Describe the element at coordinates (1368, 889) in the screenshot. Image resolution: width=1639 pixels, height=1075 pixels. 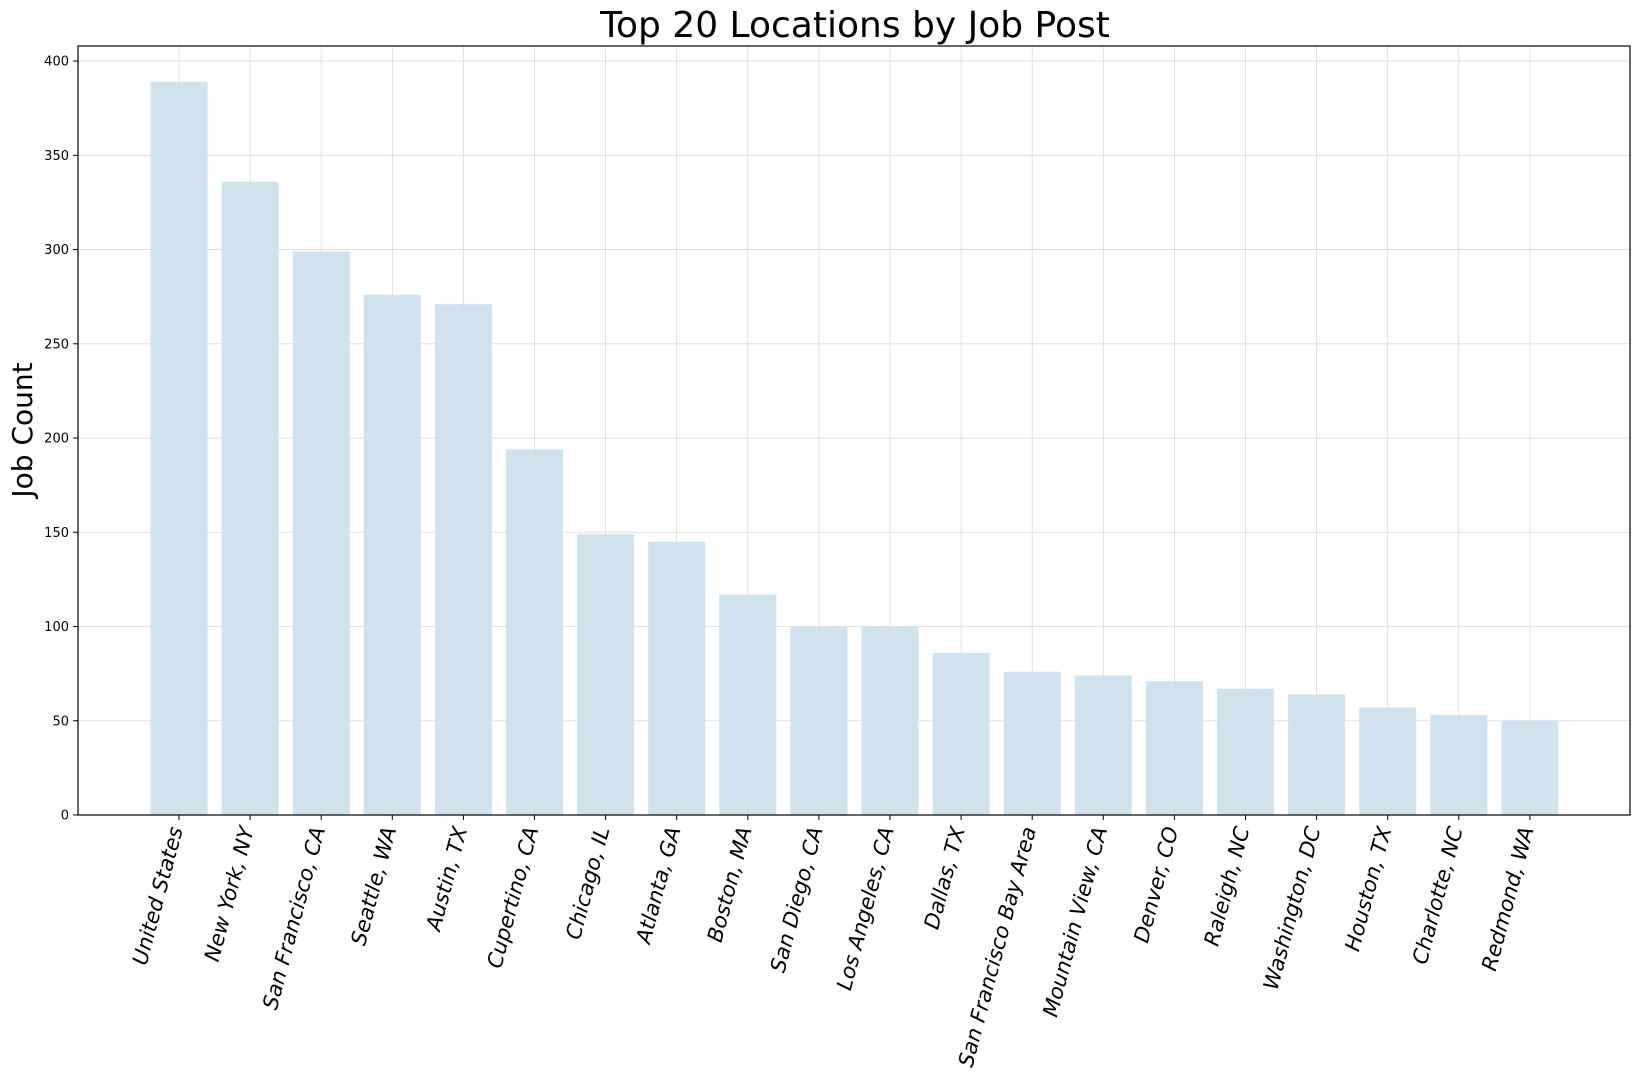
I see `x-tick-label: Houston, TX` at that location.